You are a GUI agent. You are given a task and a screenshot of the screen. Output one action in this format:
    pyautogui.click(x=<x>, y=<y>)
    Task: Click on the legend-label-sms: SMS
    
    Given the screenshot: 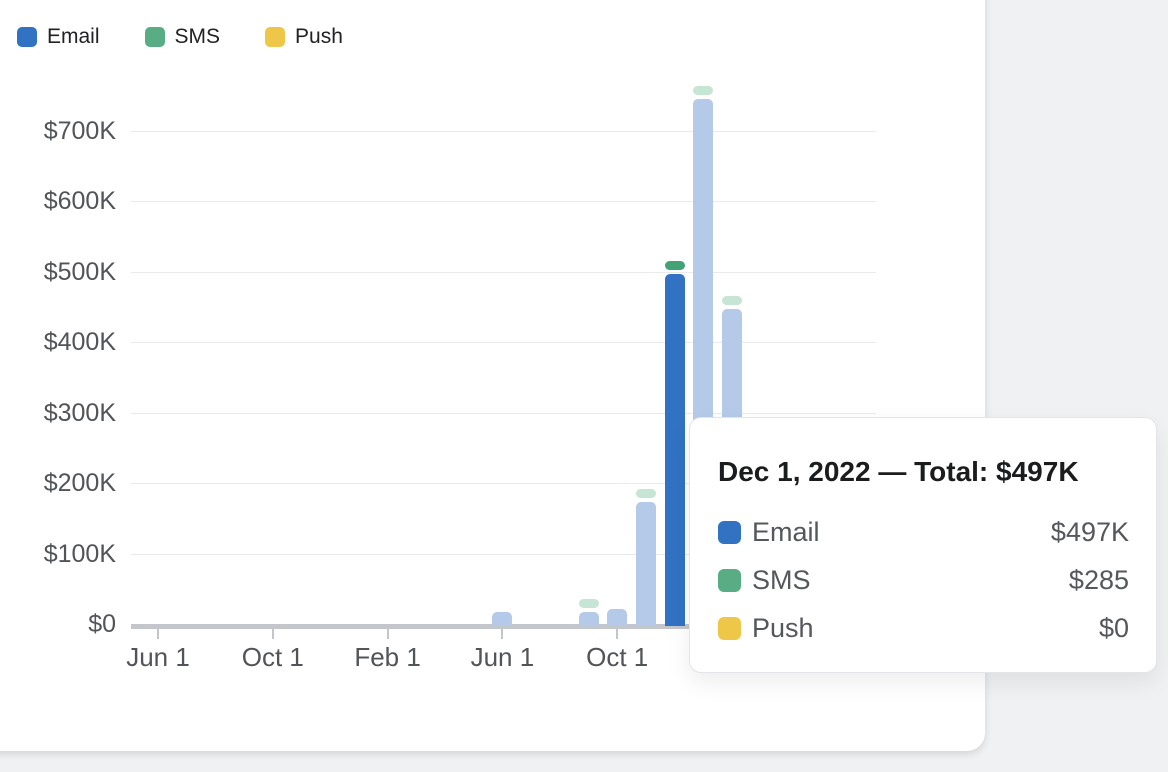 What is the action you would take?
    pyautogui.click(x=197, y=36)
    